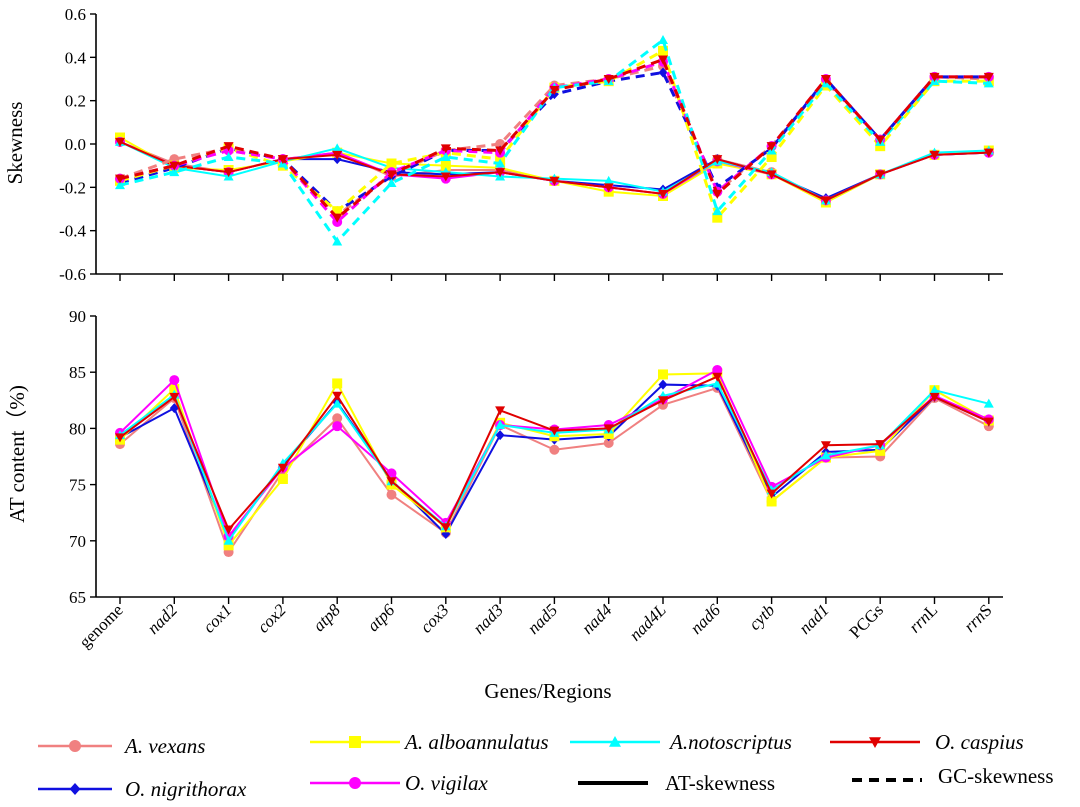 The height and width of the screenshot is (807, 1080). What do you see at coordinates (75, 14) in the screenshot?
I see `y-tick-label: 0.6` at bounding box center [75, 14].